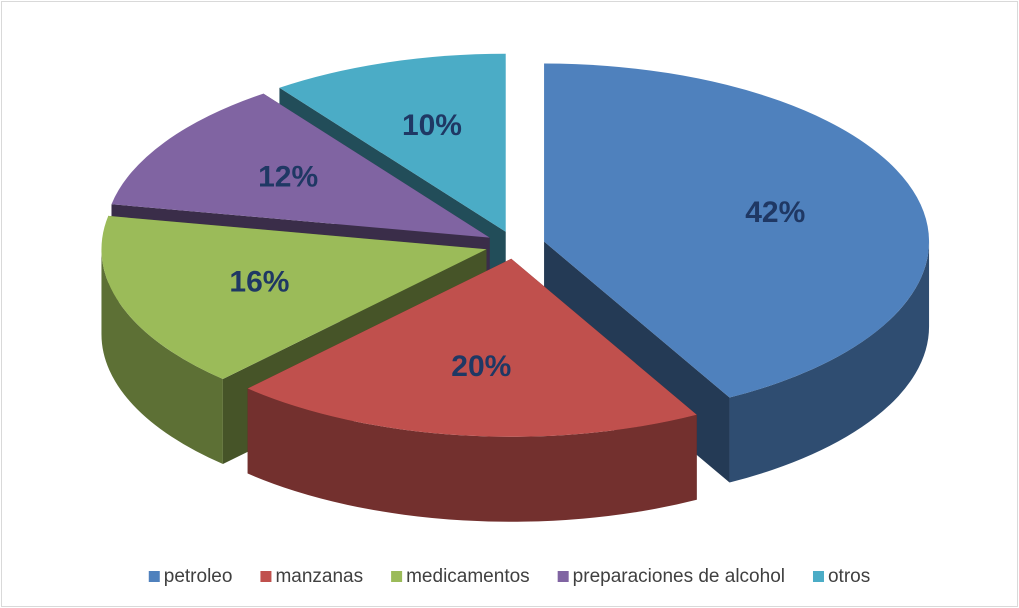 Image resolution: width=1019 pixels, height=608 pixels. I want to click on data-label: 42%, so click(775, 212).